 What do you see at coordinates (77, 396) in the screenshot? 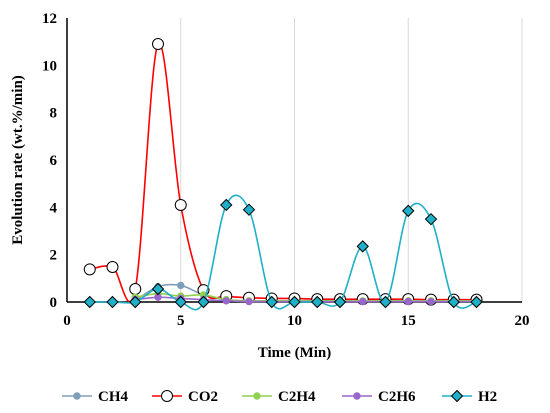
I see `legend-marker-ch4` at bounding box center [77, 396].